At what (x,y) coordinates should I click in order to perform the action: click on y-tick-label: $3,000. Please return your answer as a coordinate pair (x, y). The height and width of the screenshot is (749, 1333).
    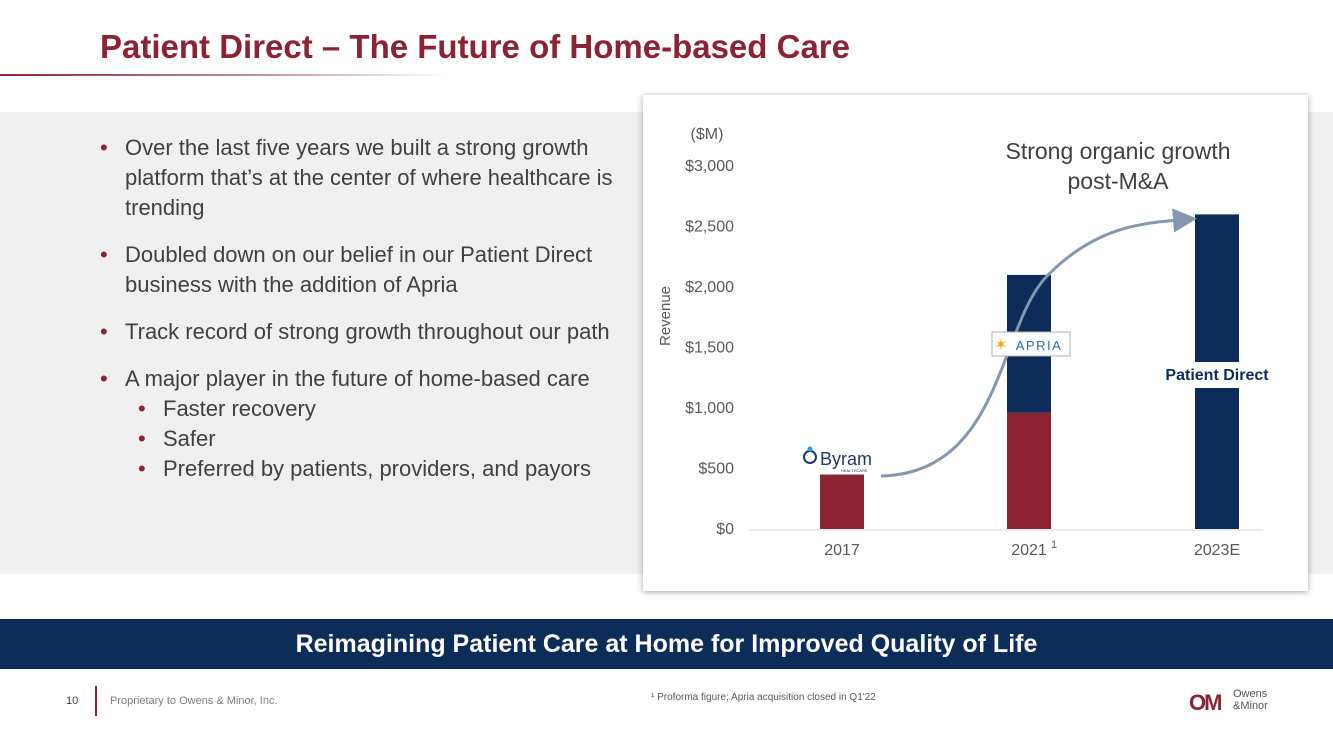
    Looking at the image, I should click on (709, 166).